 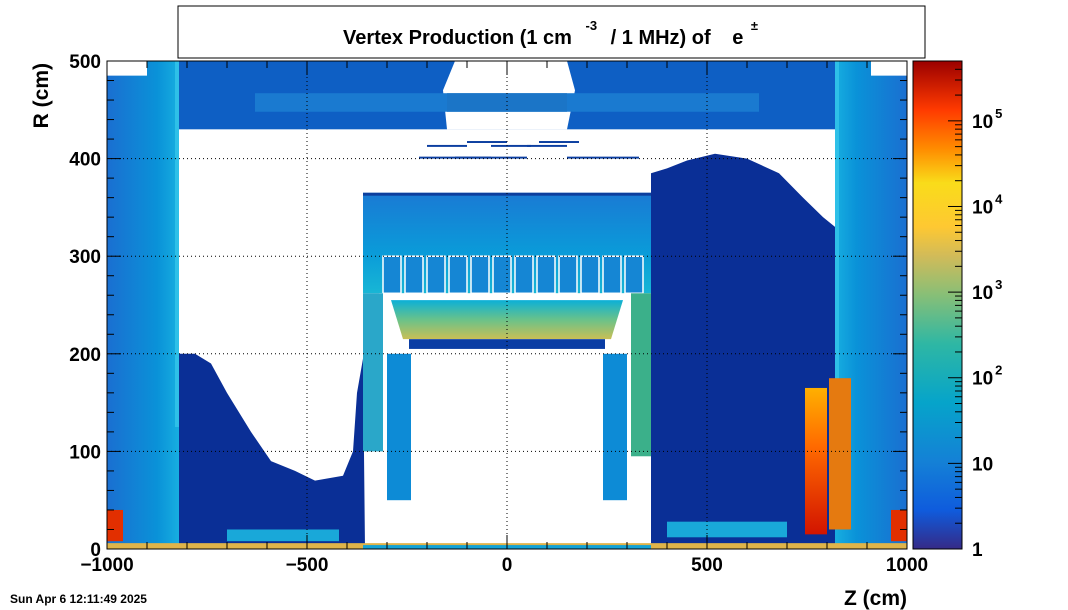 What do you see at coordinates (143, 305) in the screenshot?
I see `forward-shield-left` at bounding box center [143, 305].